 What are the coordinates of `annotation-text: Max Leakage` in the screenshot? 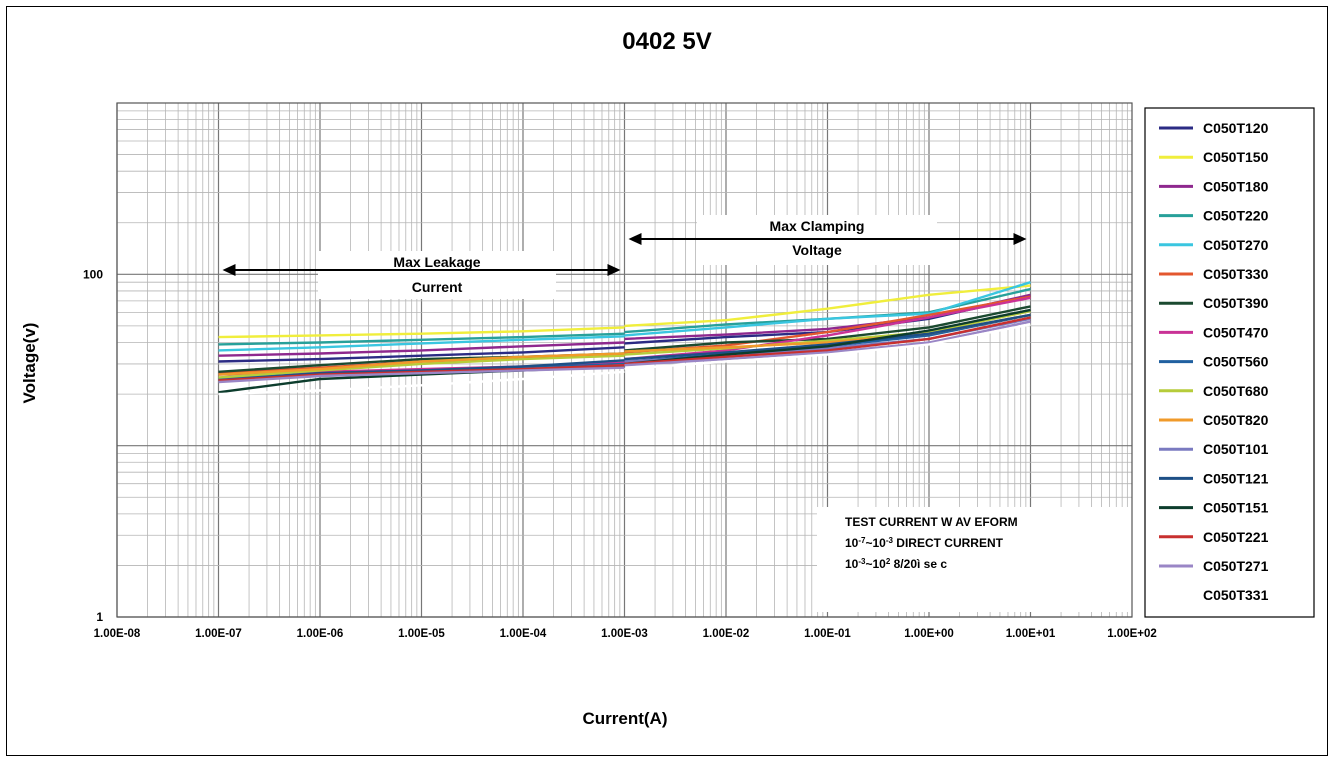 It's located at (436, 262).